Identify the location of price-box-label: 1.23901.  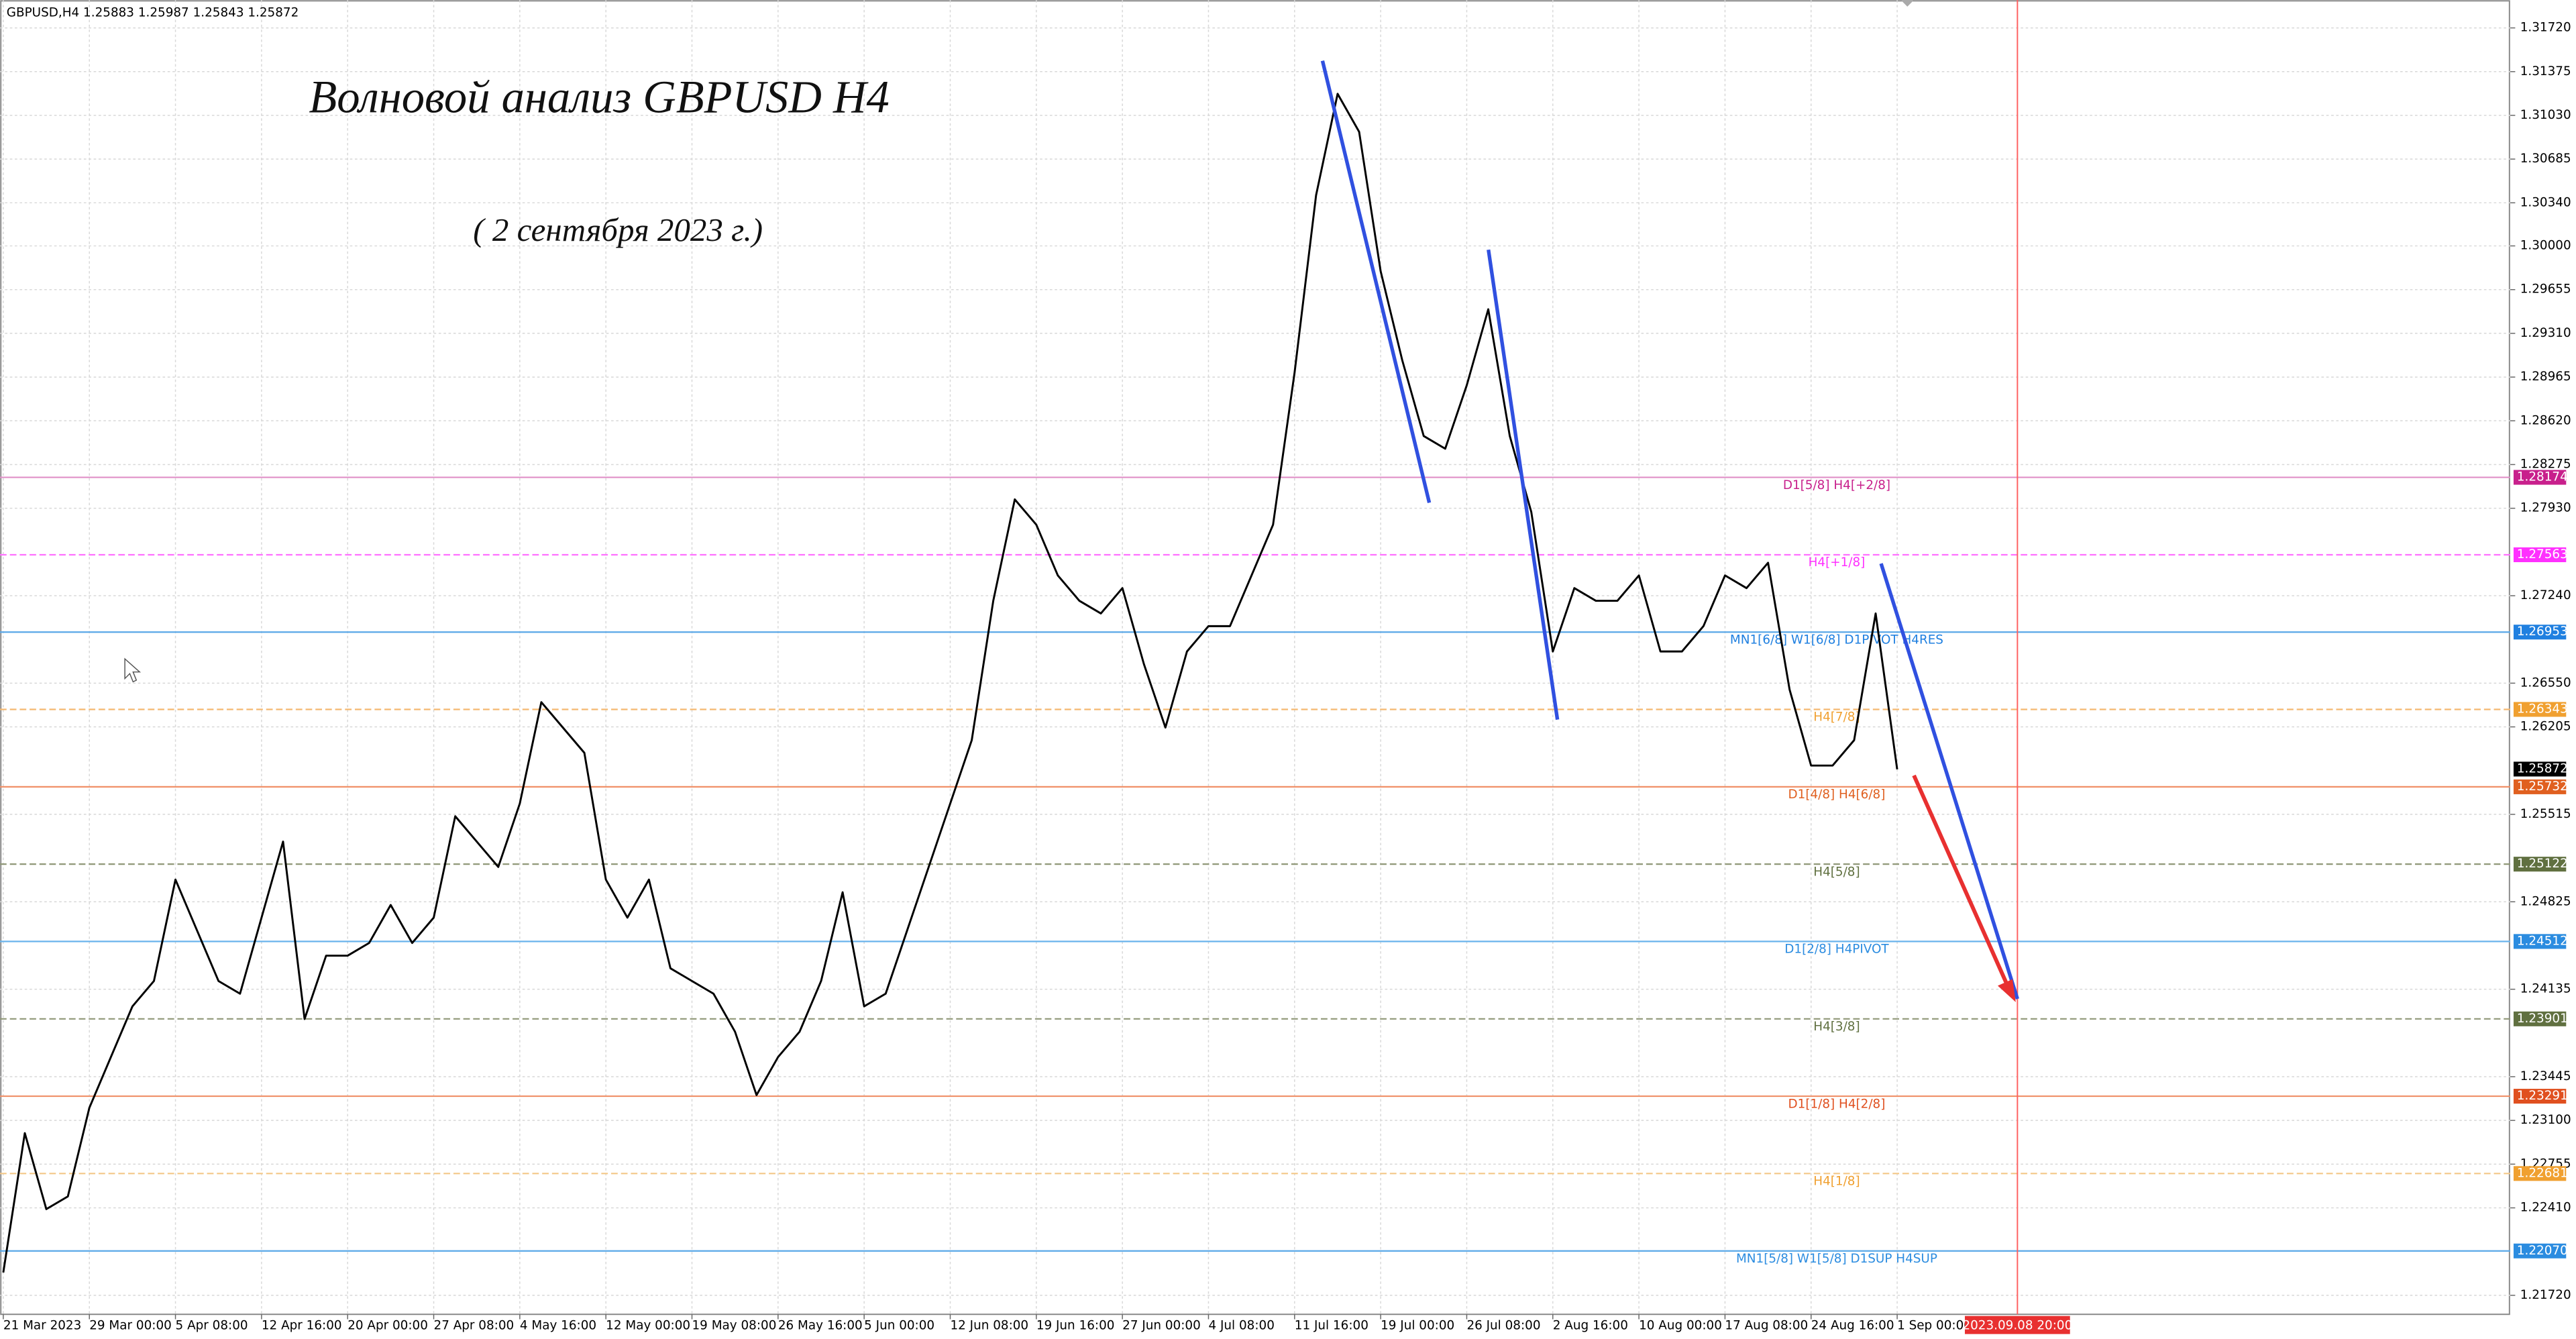
(2542, 1019).